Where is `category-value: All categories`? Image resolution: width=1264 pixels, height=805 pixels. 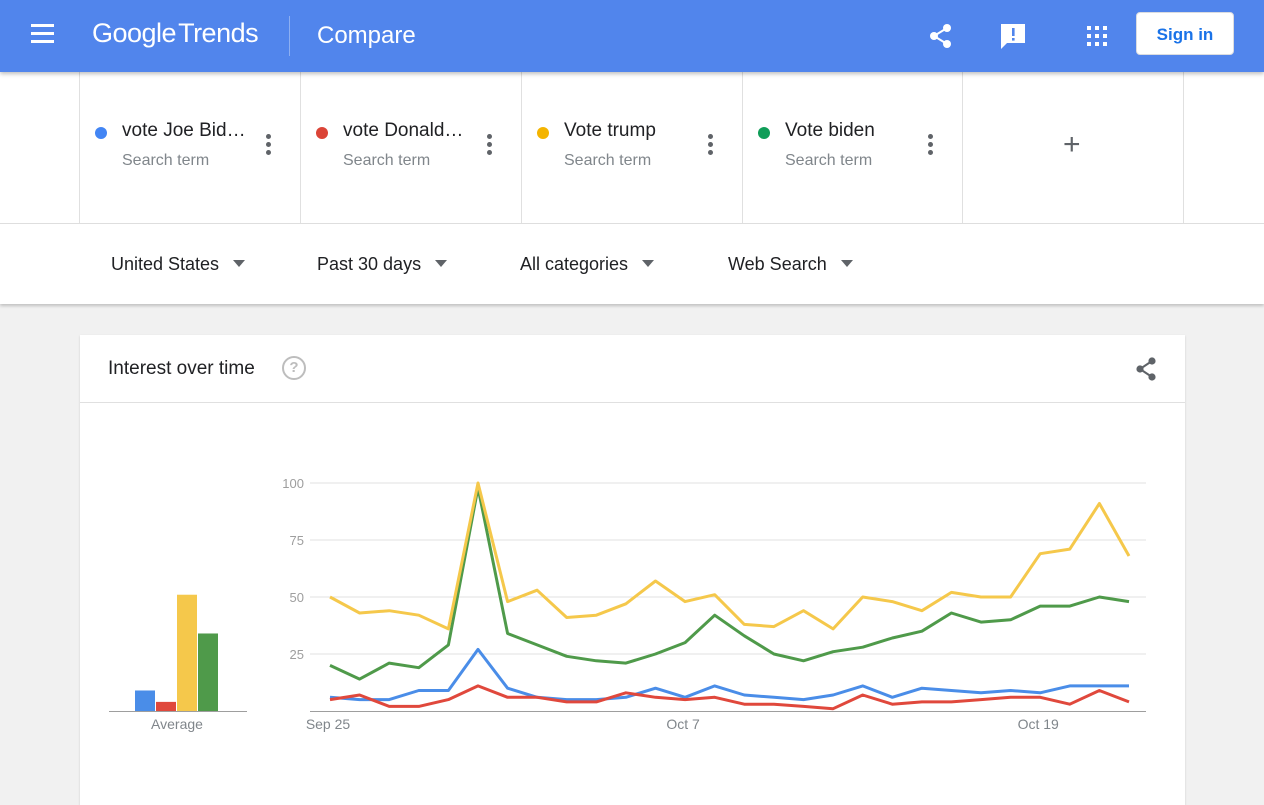 category-value: All categories is located at coordinates (574, 264).